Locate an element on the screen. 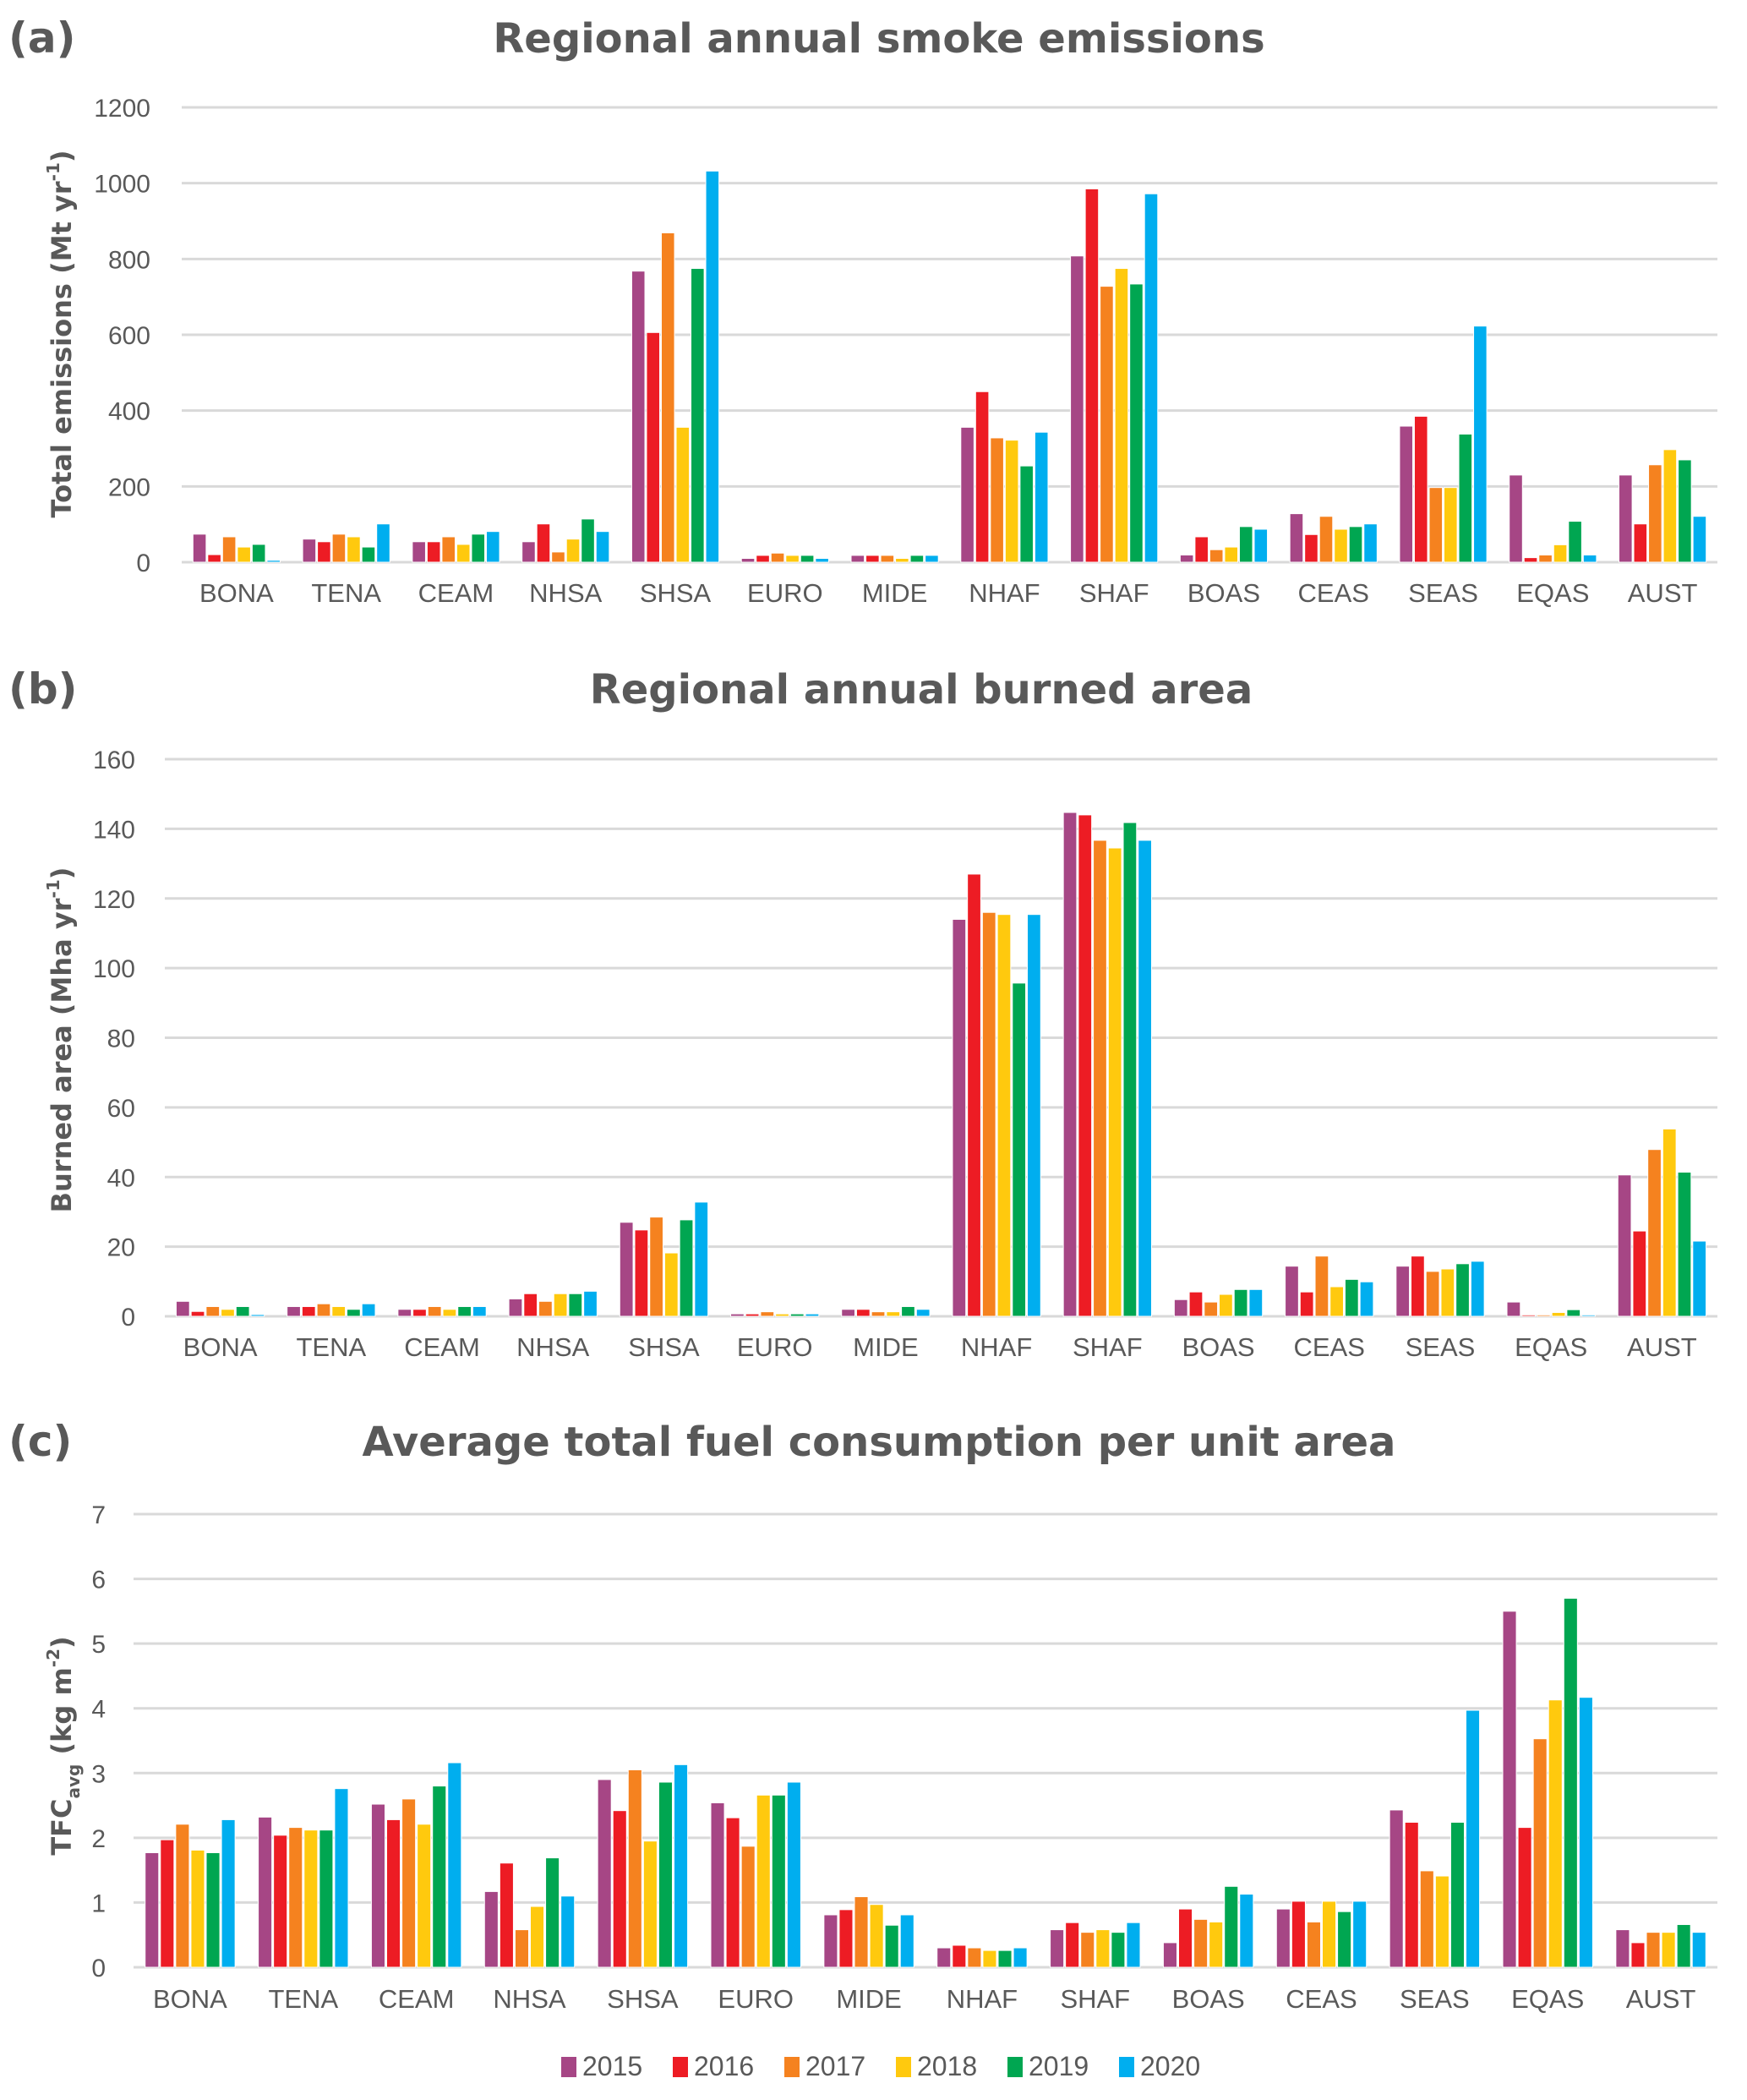 This screenshot has height=2100, width=1747. legend-item-2019: 2019 is located at coordinates (1048, 2066).